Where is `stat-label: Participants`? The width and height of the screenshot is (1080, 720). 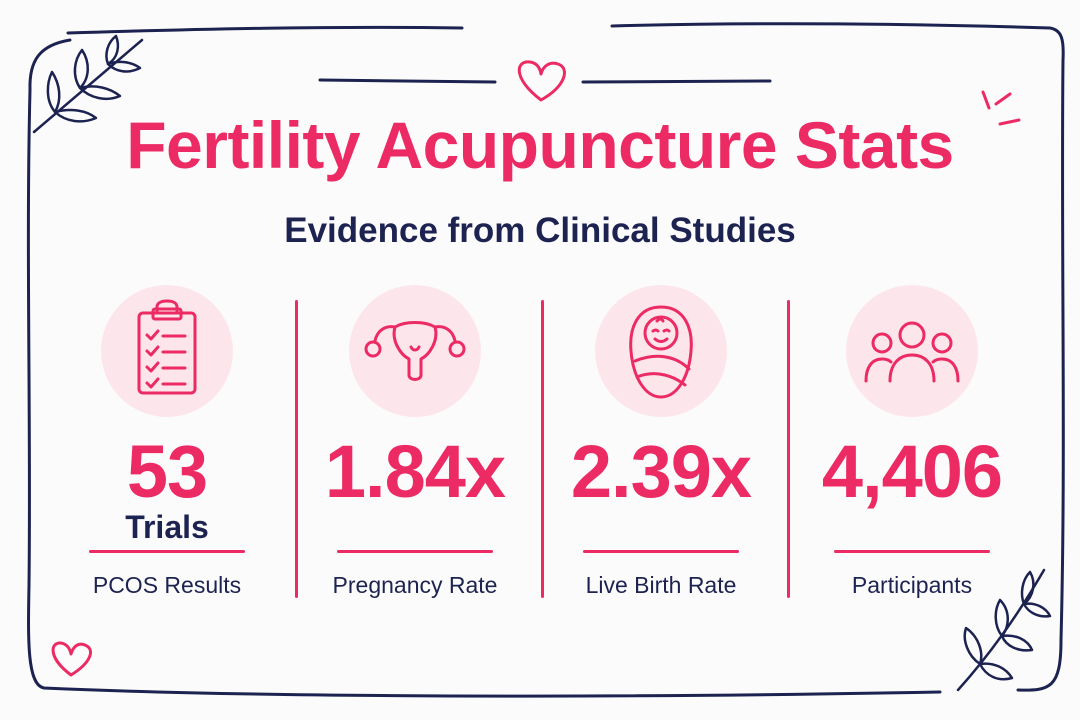
stat-label: Participants is located at coordinates (912, 585).